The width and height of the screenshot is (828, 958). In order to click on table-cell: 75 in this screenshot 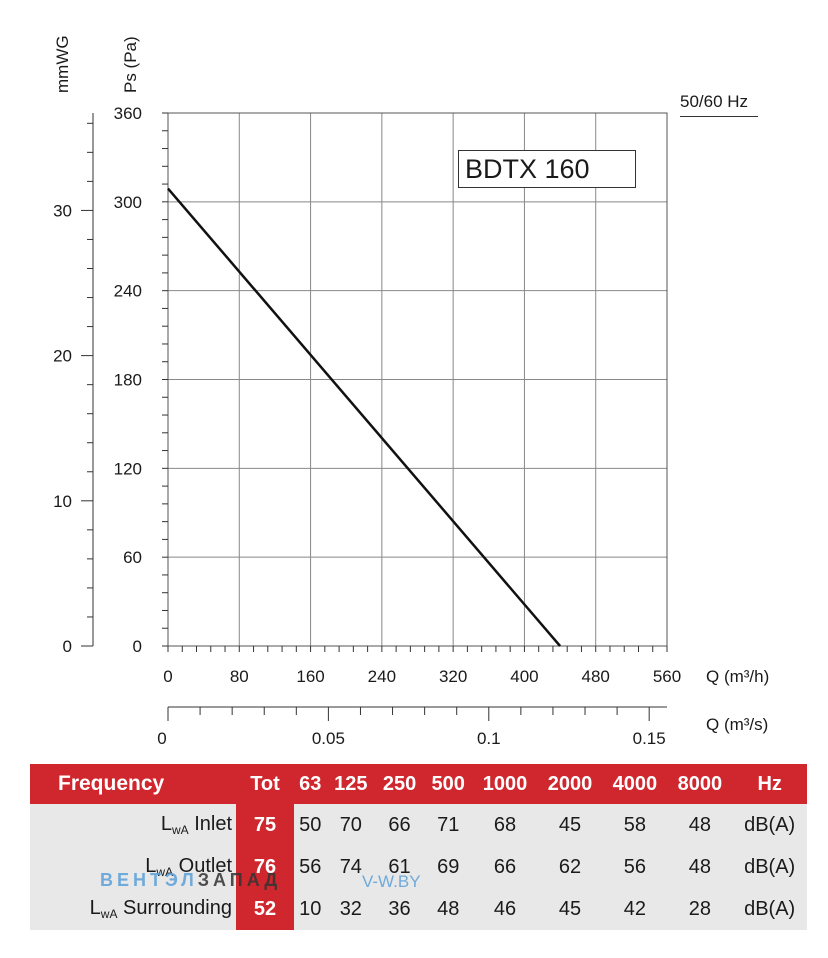, I will do `click(265, 825)`.